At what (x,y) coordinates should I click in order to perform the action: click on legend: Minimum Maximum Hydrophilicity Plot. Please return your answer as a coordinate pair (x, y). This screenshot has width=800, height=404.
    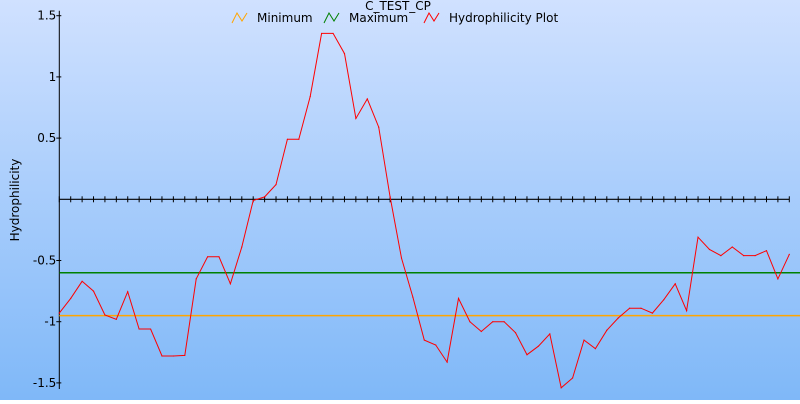
    Looking at the image, I should click on (394, 18).